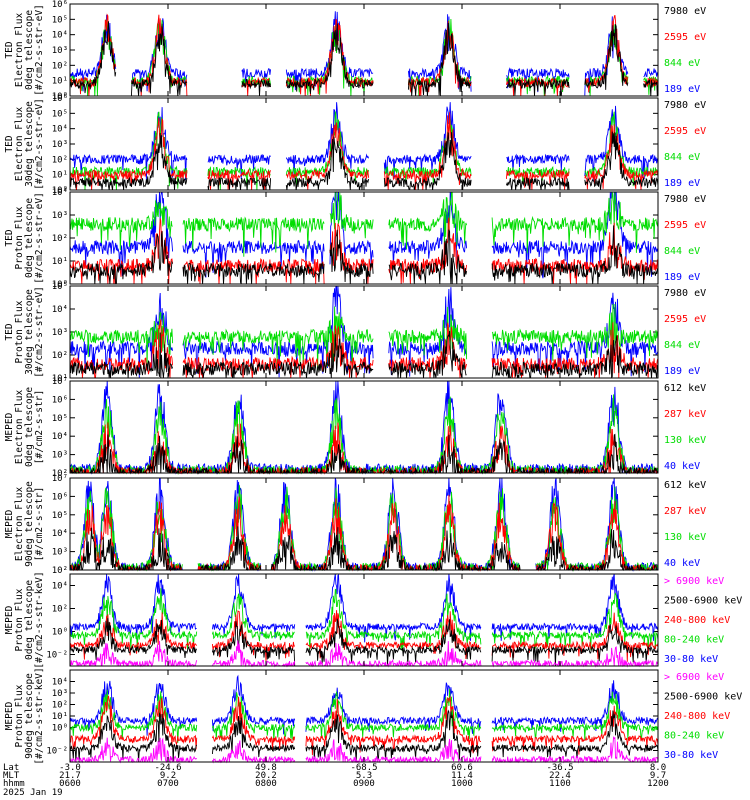  What do you see at coordinates (60, 419) in the screenshot?
I see `y-tick-label: 10⁵` at bounding box center [60, 419].